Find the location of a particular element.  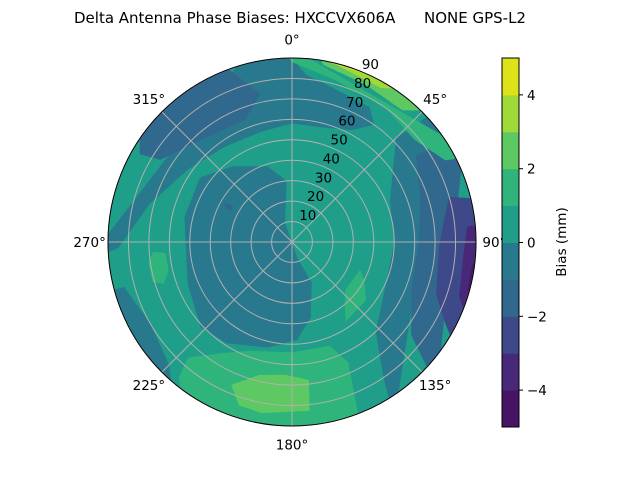

colorbar-label: Bias (mm) is located at coordinates (562, 241).